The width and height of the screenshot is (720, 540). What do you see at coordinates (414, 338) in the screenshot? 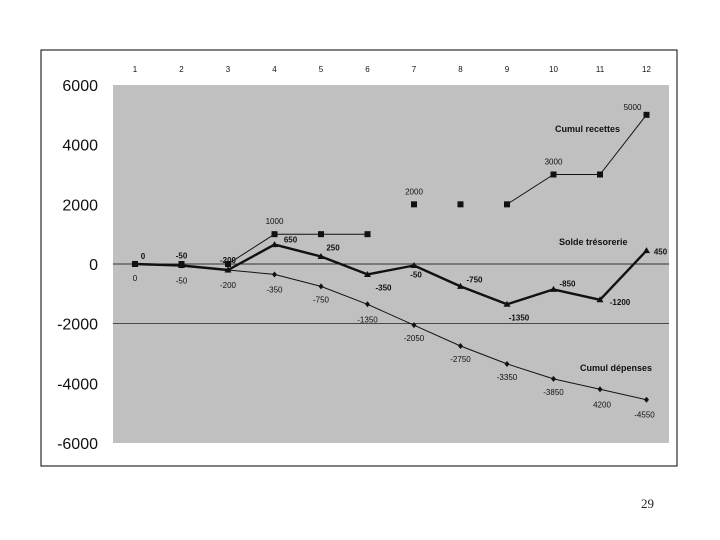
I see `data-label: -2050` at bounding box center [414, 338].